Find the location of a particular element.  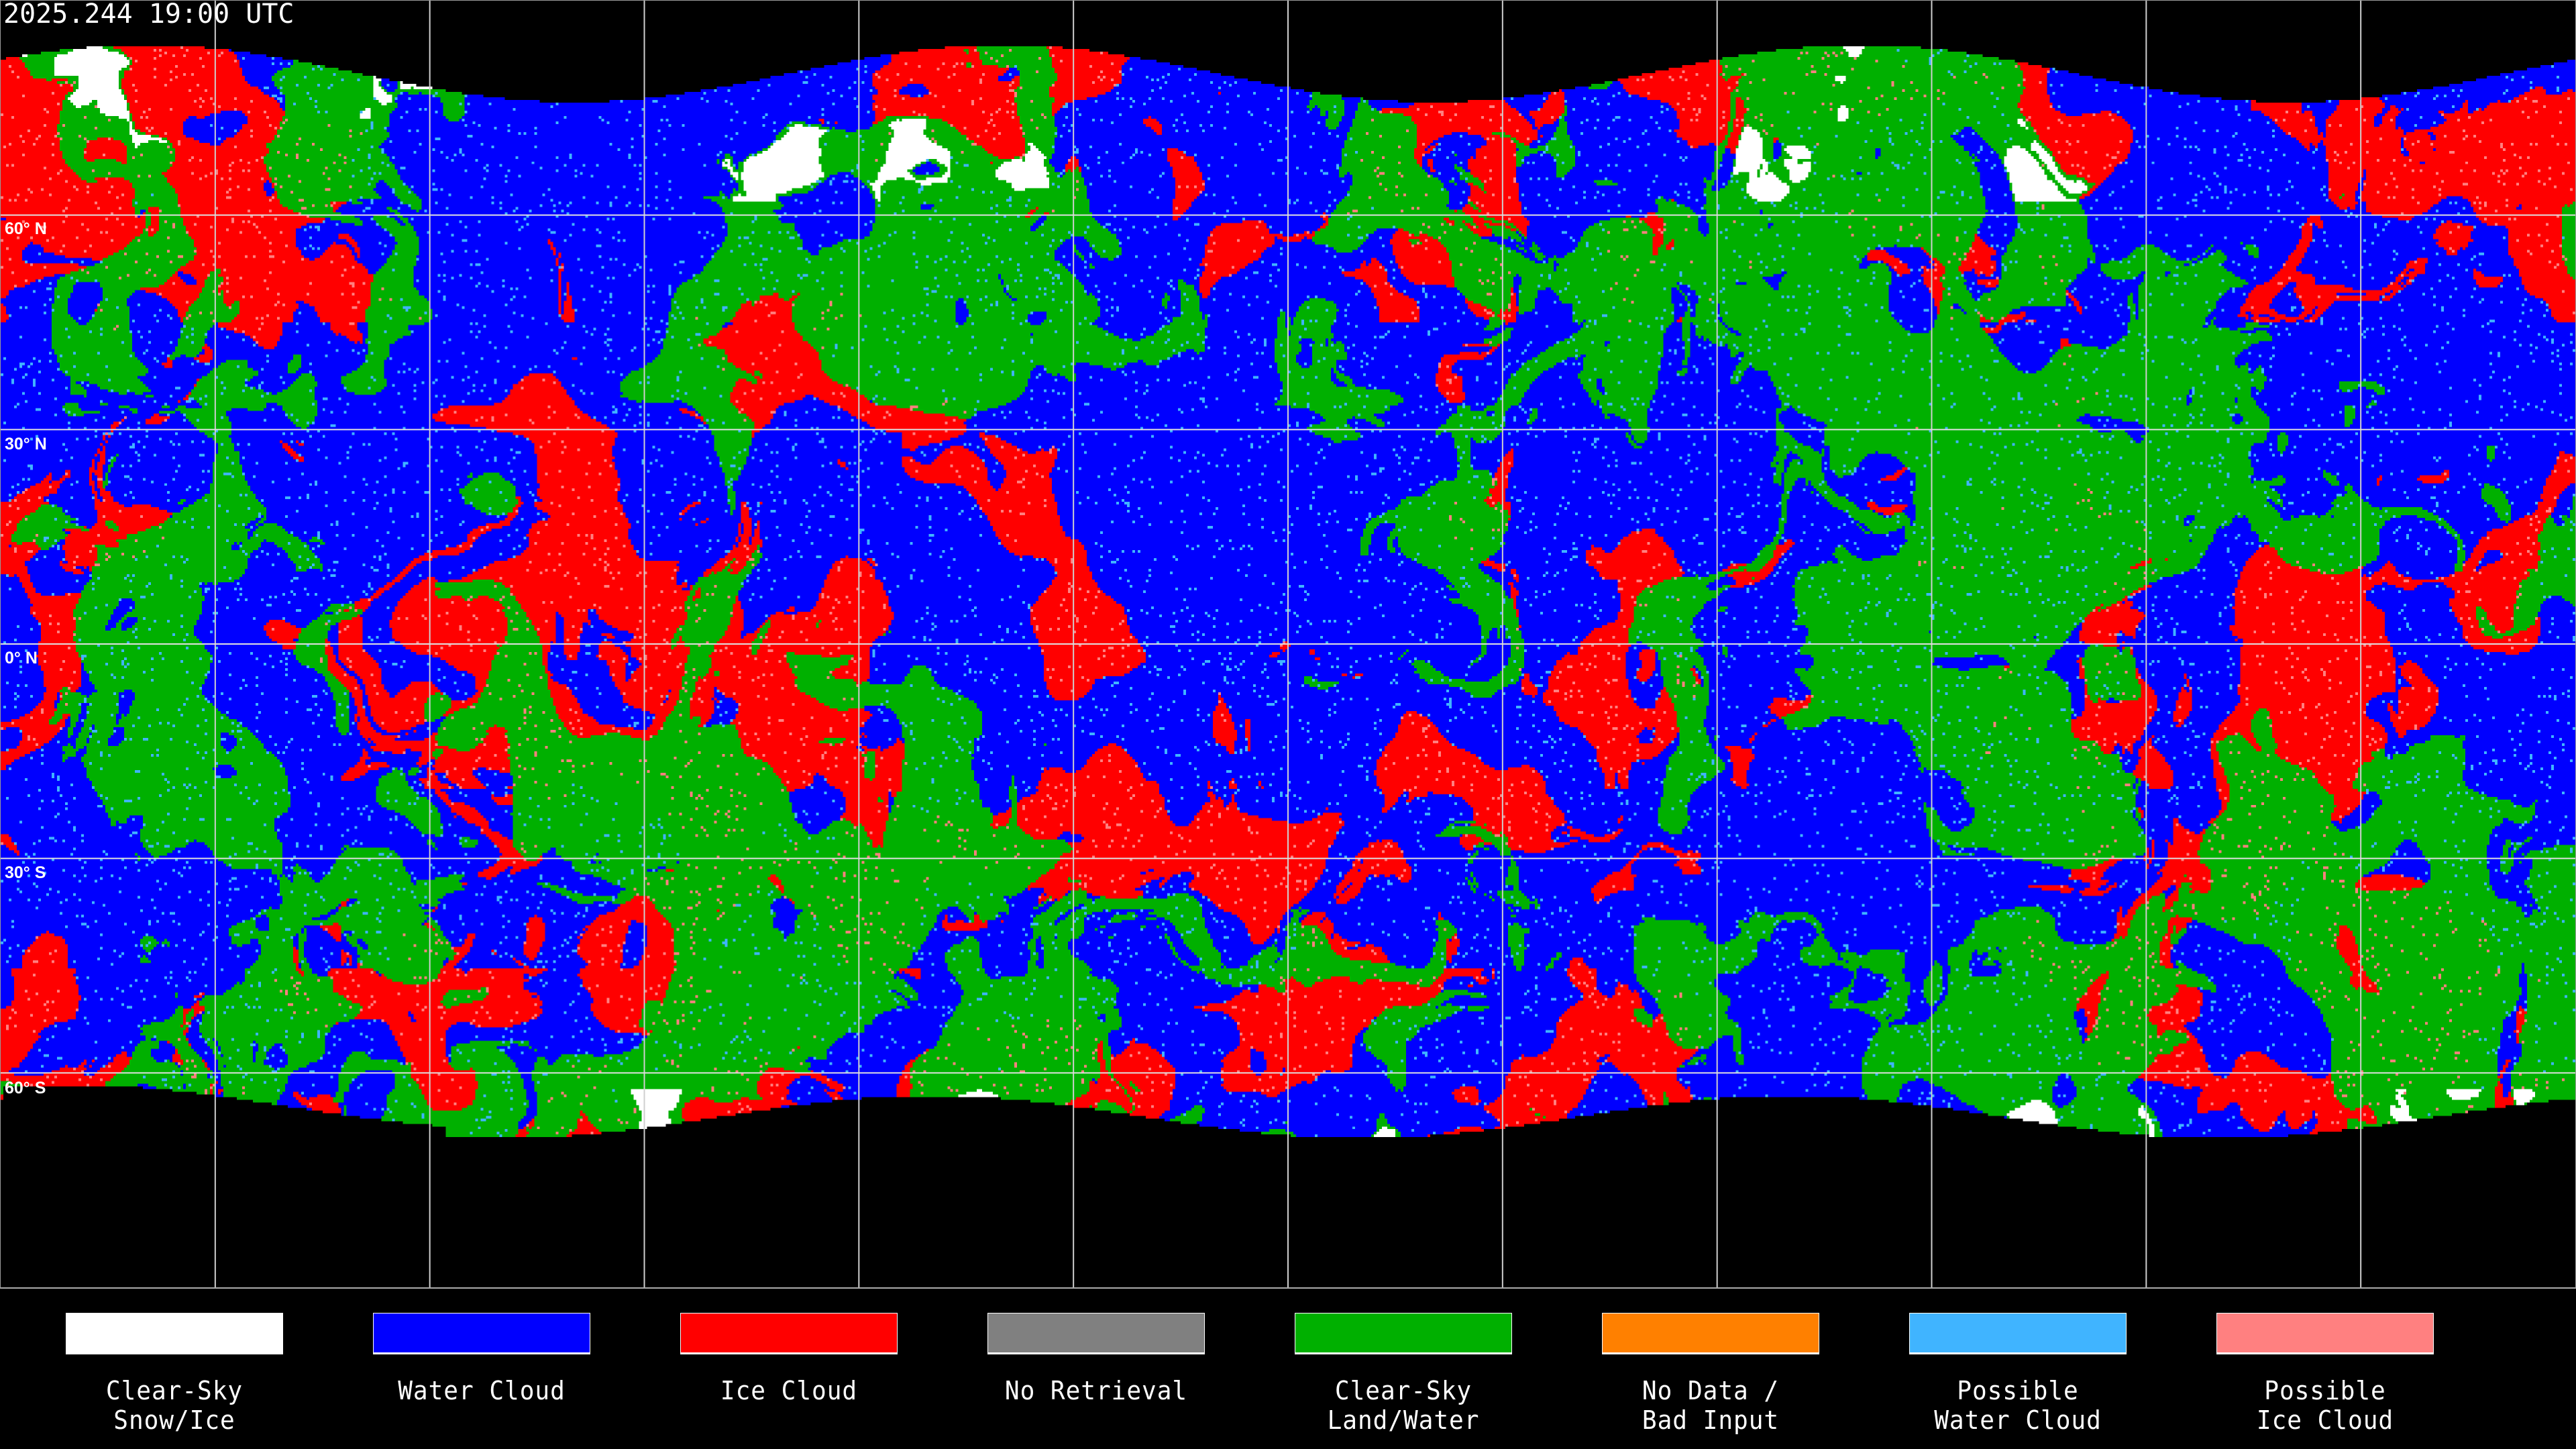

timestamp-title: 2025.244 19:00 UTC is located at coordinates (148, 15).